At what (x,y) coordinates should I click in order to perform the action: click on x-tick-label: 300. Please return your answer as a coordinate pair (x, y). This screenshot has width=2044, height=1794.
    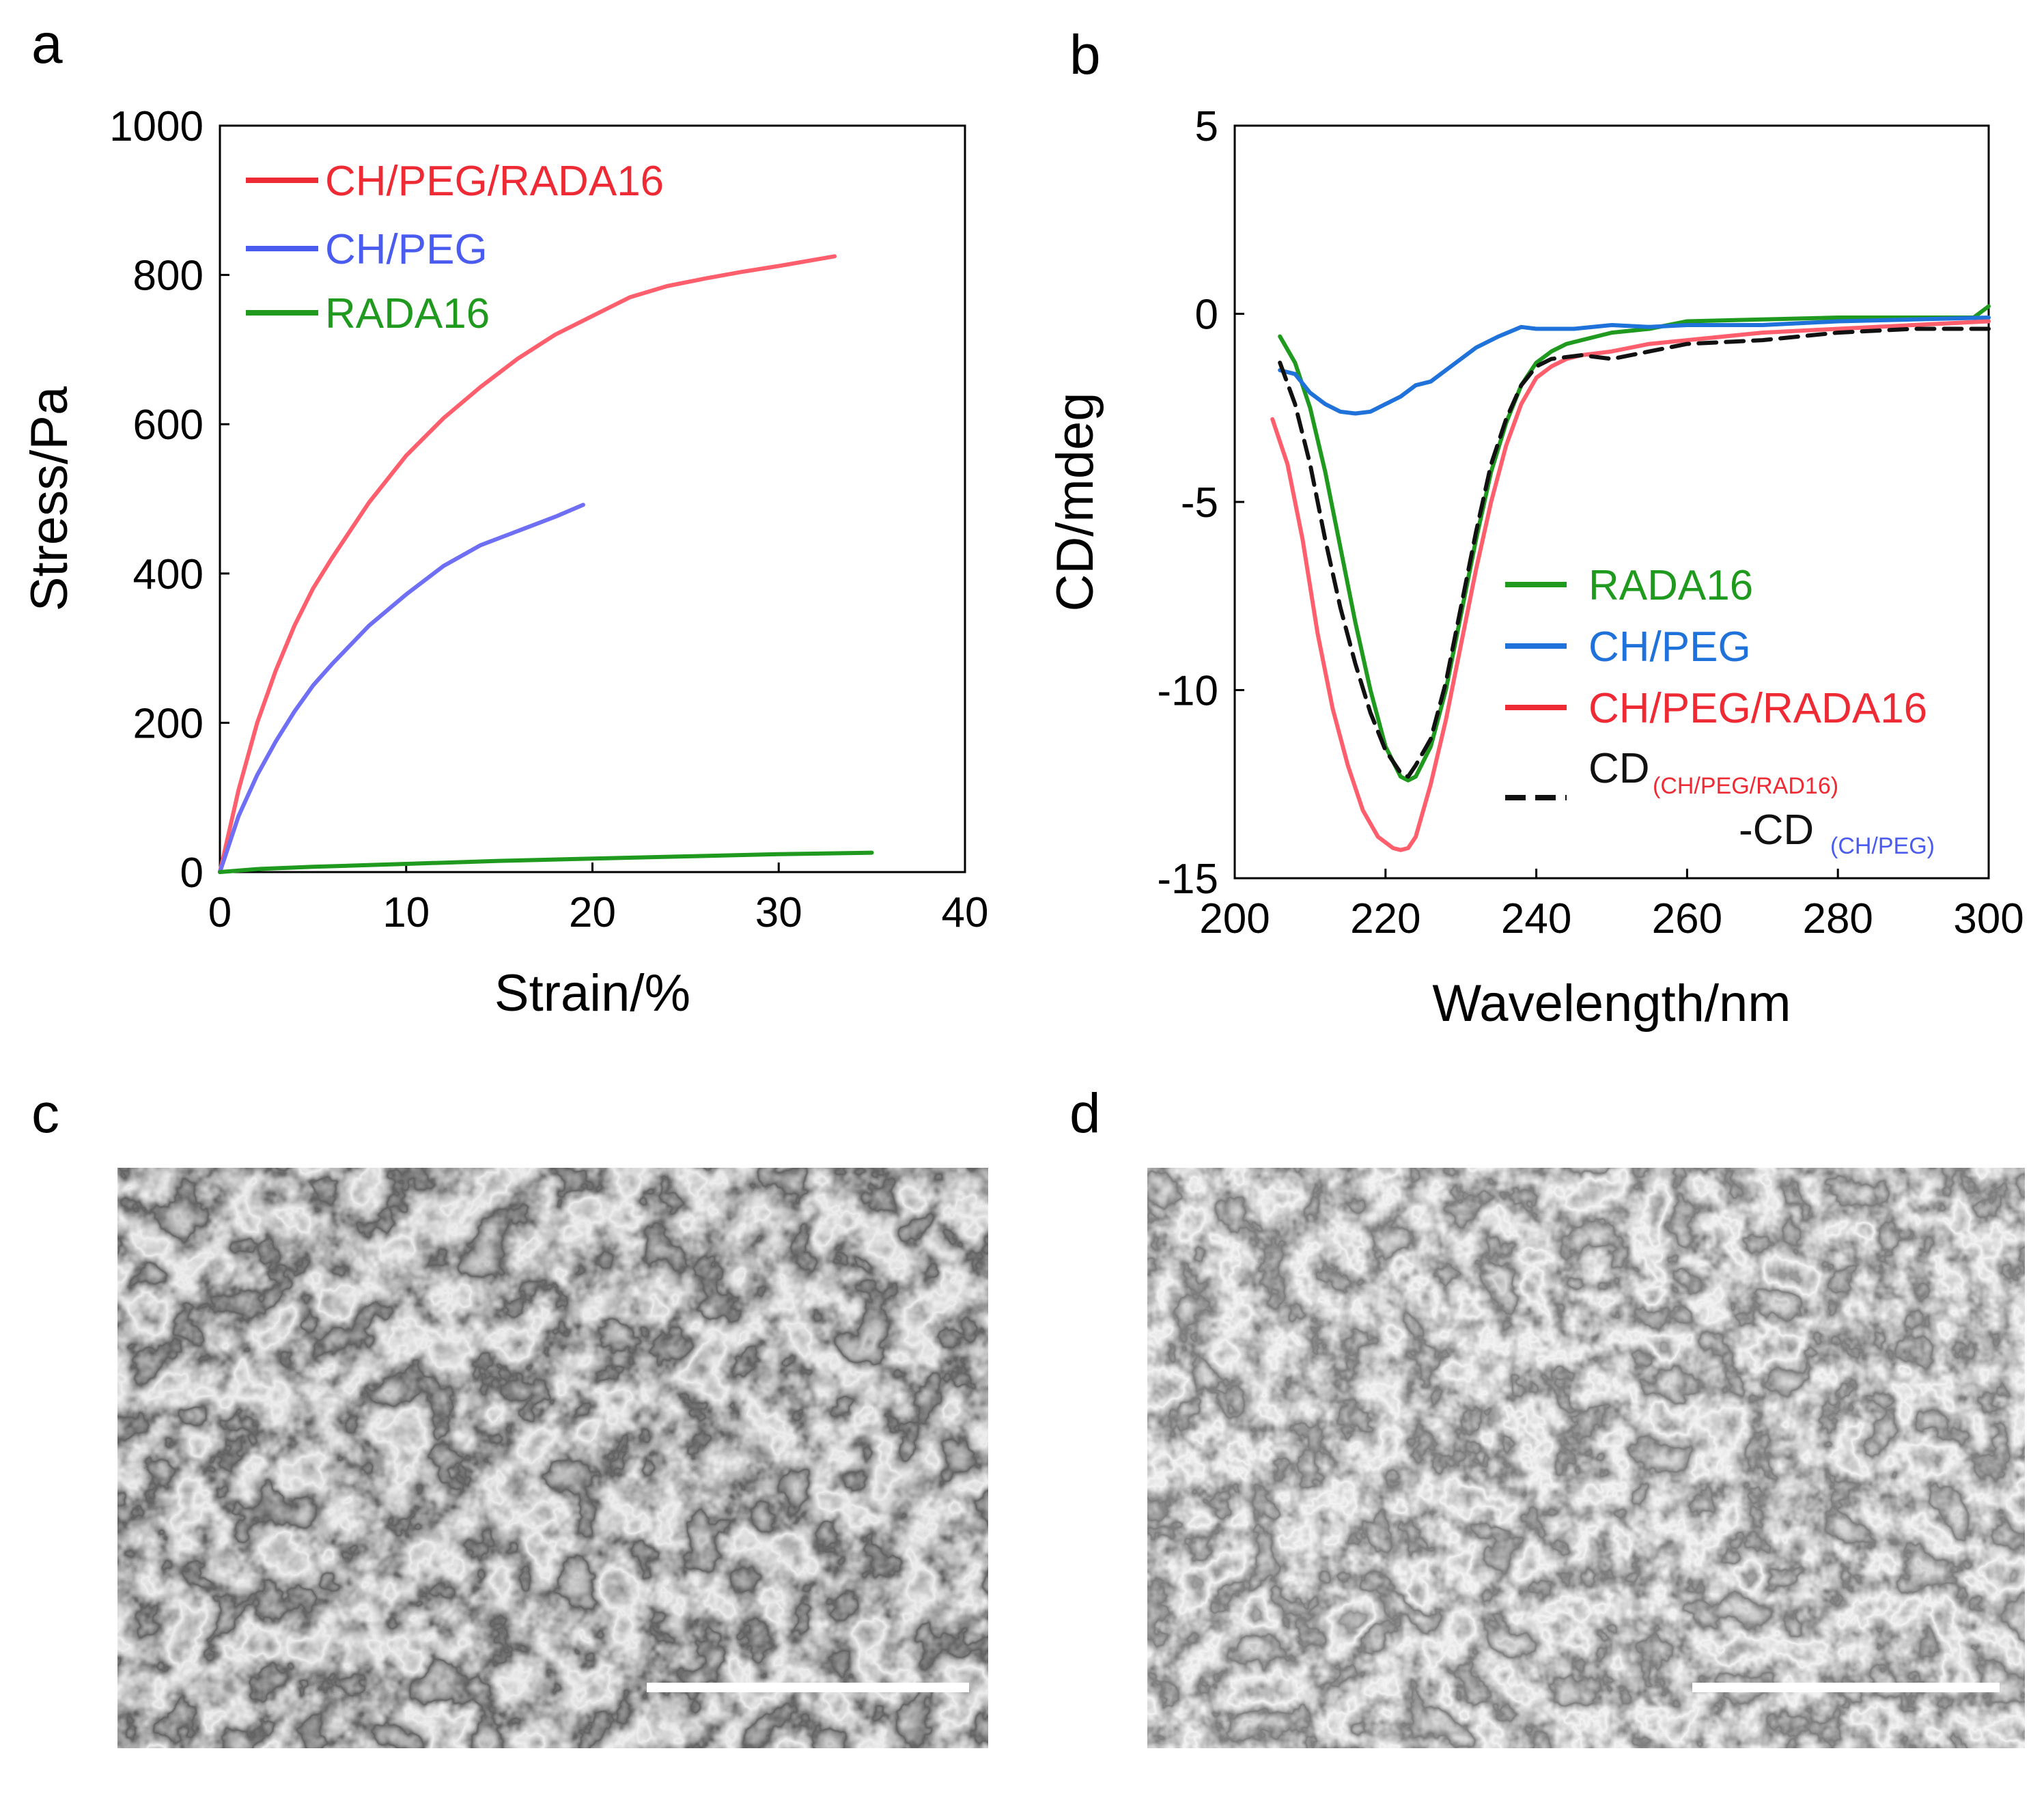
    Looking at the image, I should click on (1988, 919).